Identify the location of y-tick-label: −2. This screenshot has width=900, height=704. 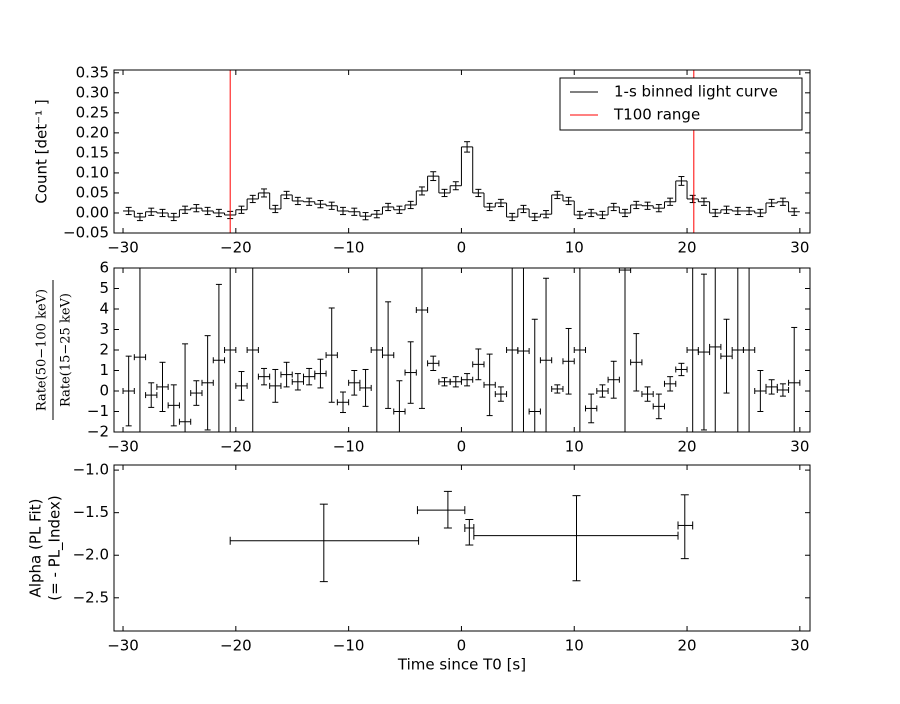
(98, 432).